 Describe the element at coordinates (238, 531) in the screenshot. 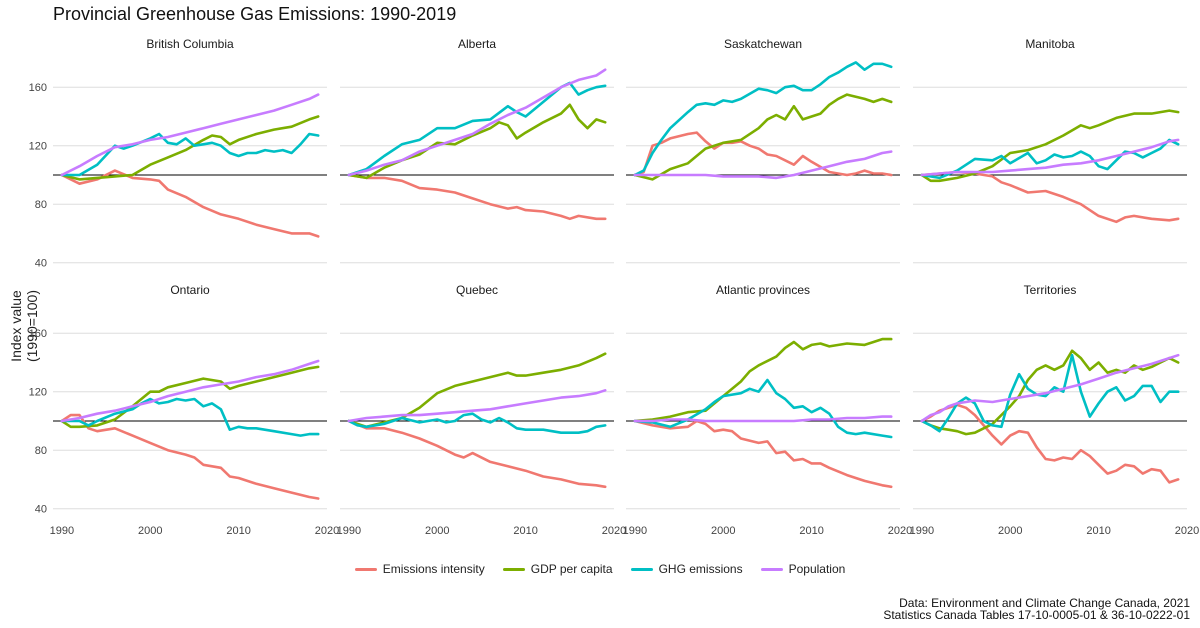

I see `x-tick-label-ontario-2010: 2010` at that location.